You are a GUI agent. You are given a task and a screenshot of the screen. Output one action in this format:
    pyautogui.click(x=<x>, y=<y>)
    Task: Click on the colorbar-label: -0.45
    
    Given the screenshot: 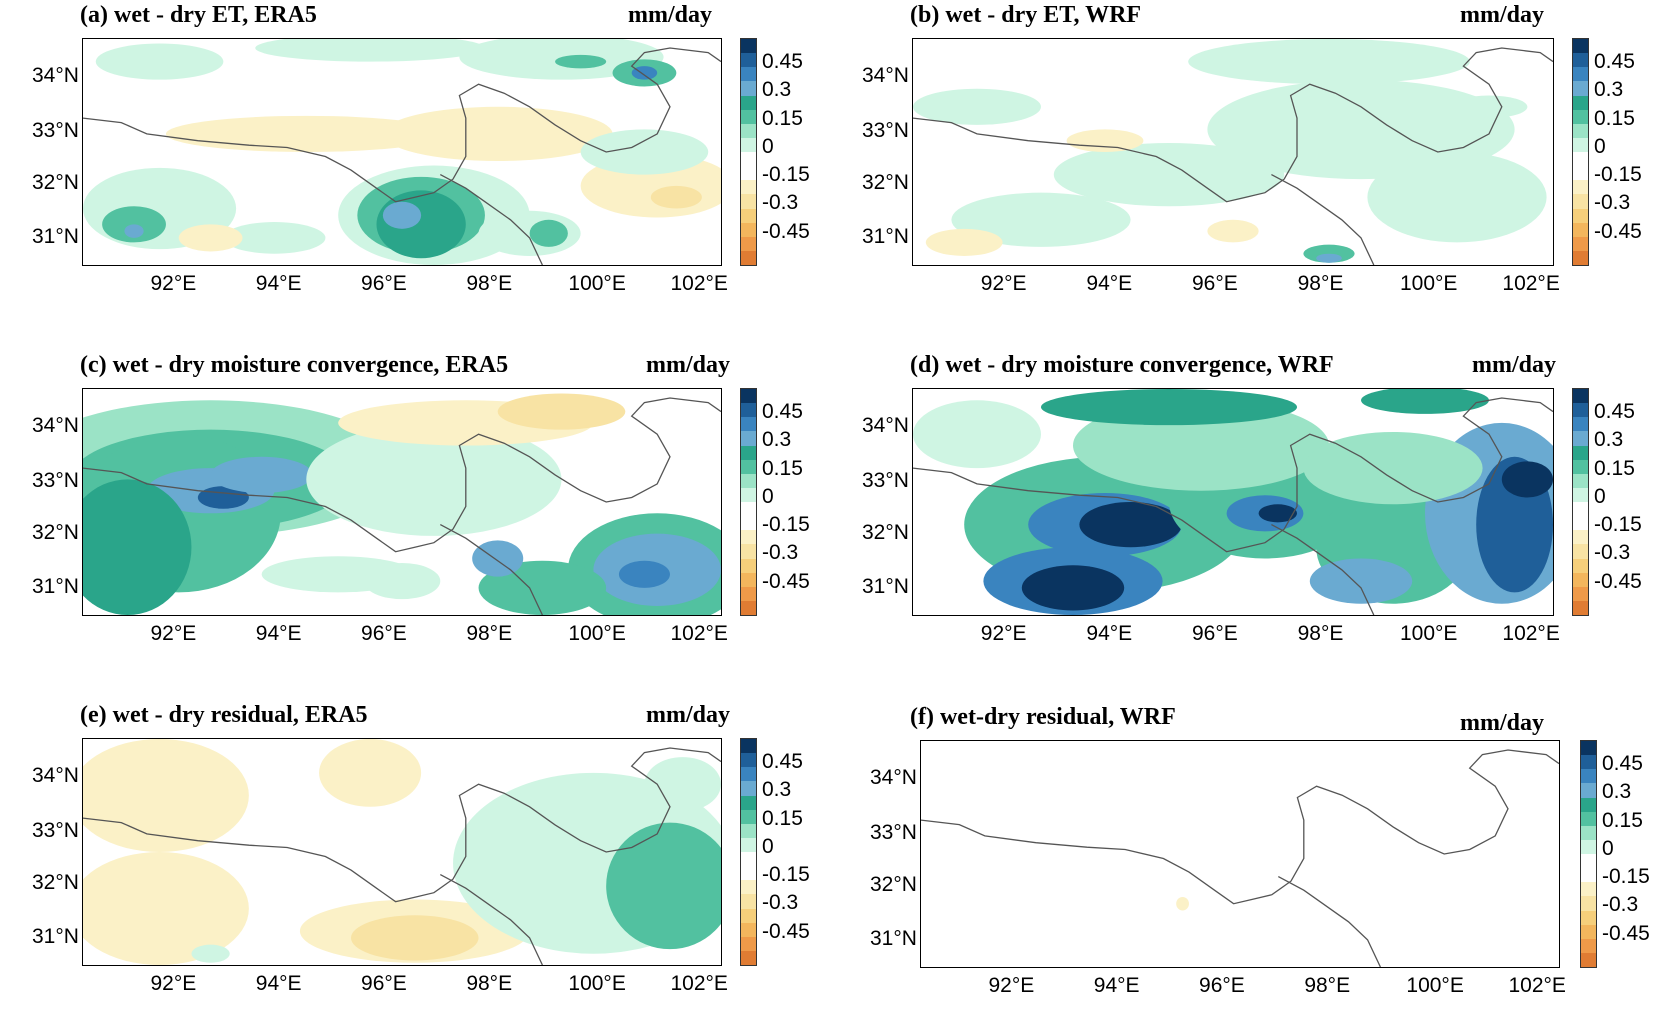 What is the action you would take?
    pyautogui.click(x=1626, y=933)
    